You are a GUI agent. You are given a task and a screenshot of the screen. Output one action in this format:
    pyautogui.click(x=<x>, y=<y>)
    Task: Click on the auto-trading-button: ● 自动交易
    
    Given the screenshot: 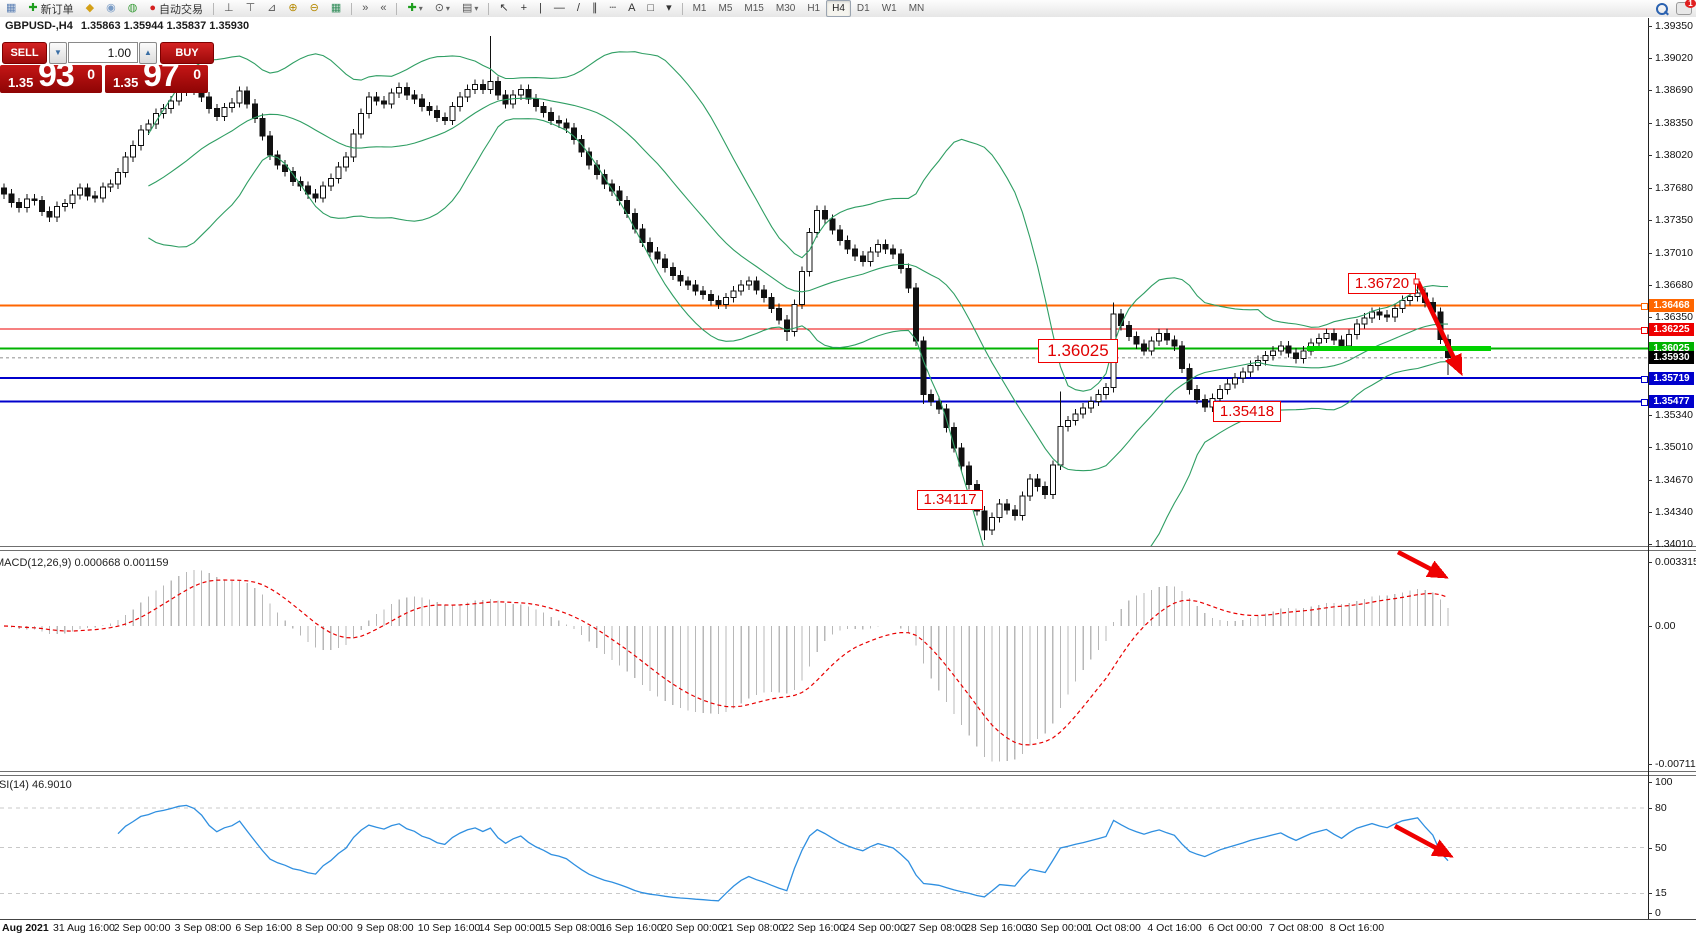 What is the action you would take?
    pyautogui.click(x=176, y=8)
    